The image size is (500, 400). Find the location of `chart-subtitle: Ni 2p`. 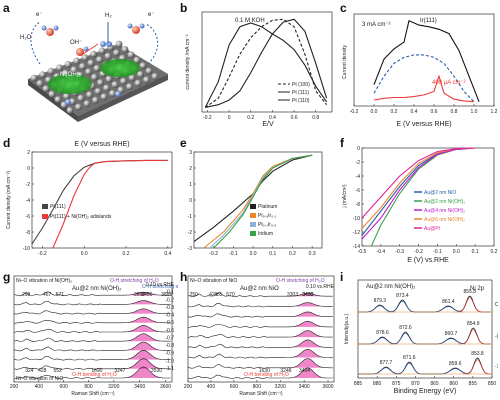

chart-subtitle: Ni 2p is located at coordinates (477, 289).